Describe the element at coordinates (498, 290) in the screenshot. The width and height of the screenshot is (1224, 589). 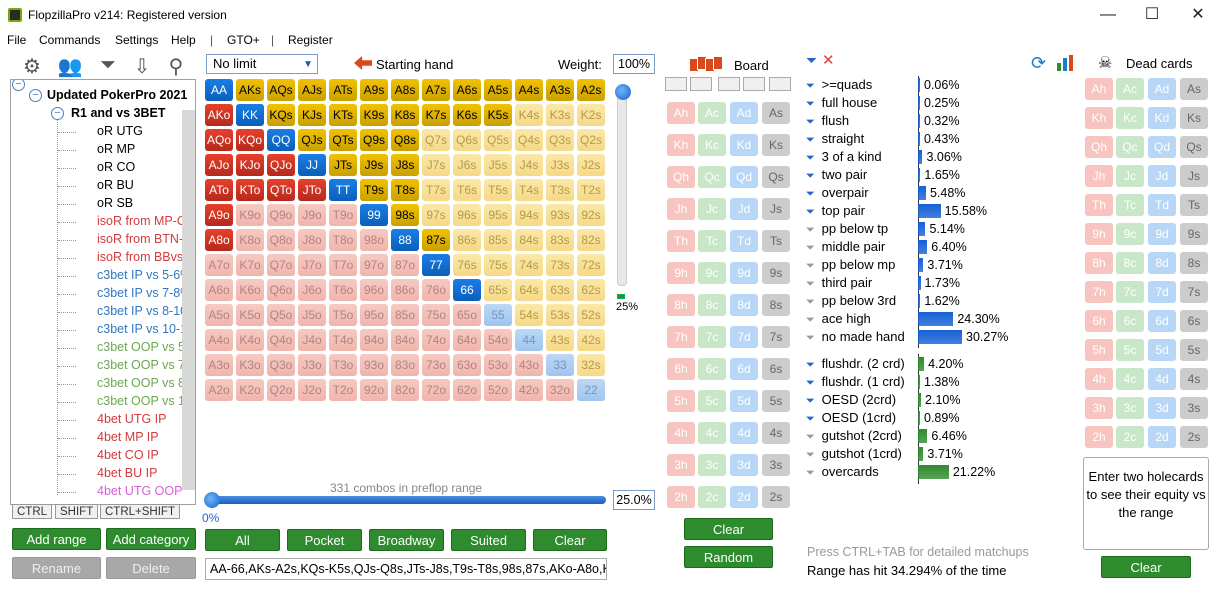
I see `hand-cell: 65s` at that location.